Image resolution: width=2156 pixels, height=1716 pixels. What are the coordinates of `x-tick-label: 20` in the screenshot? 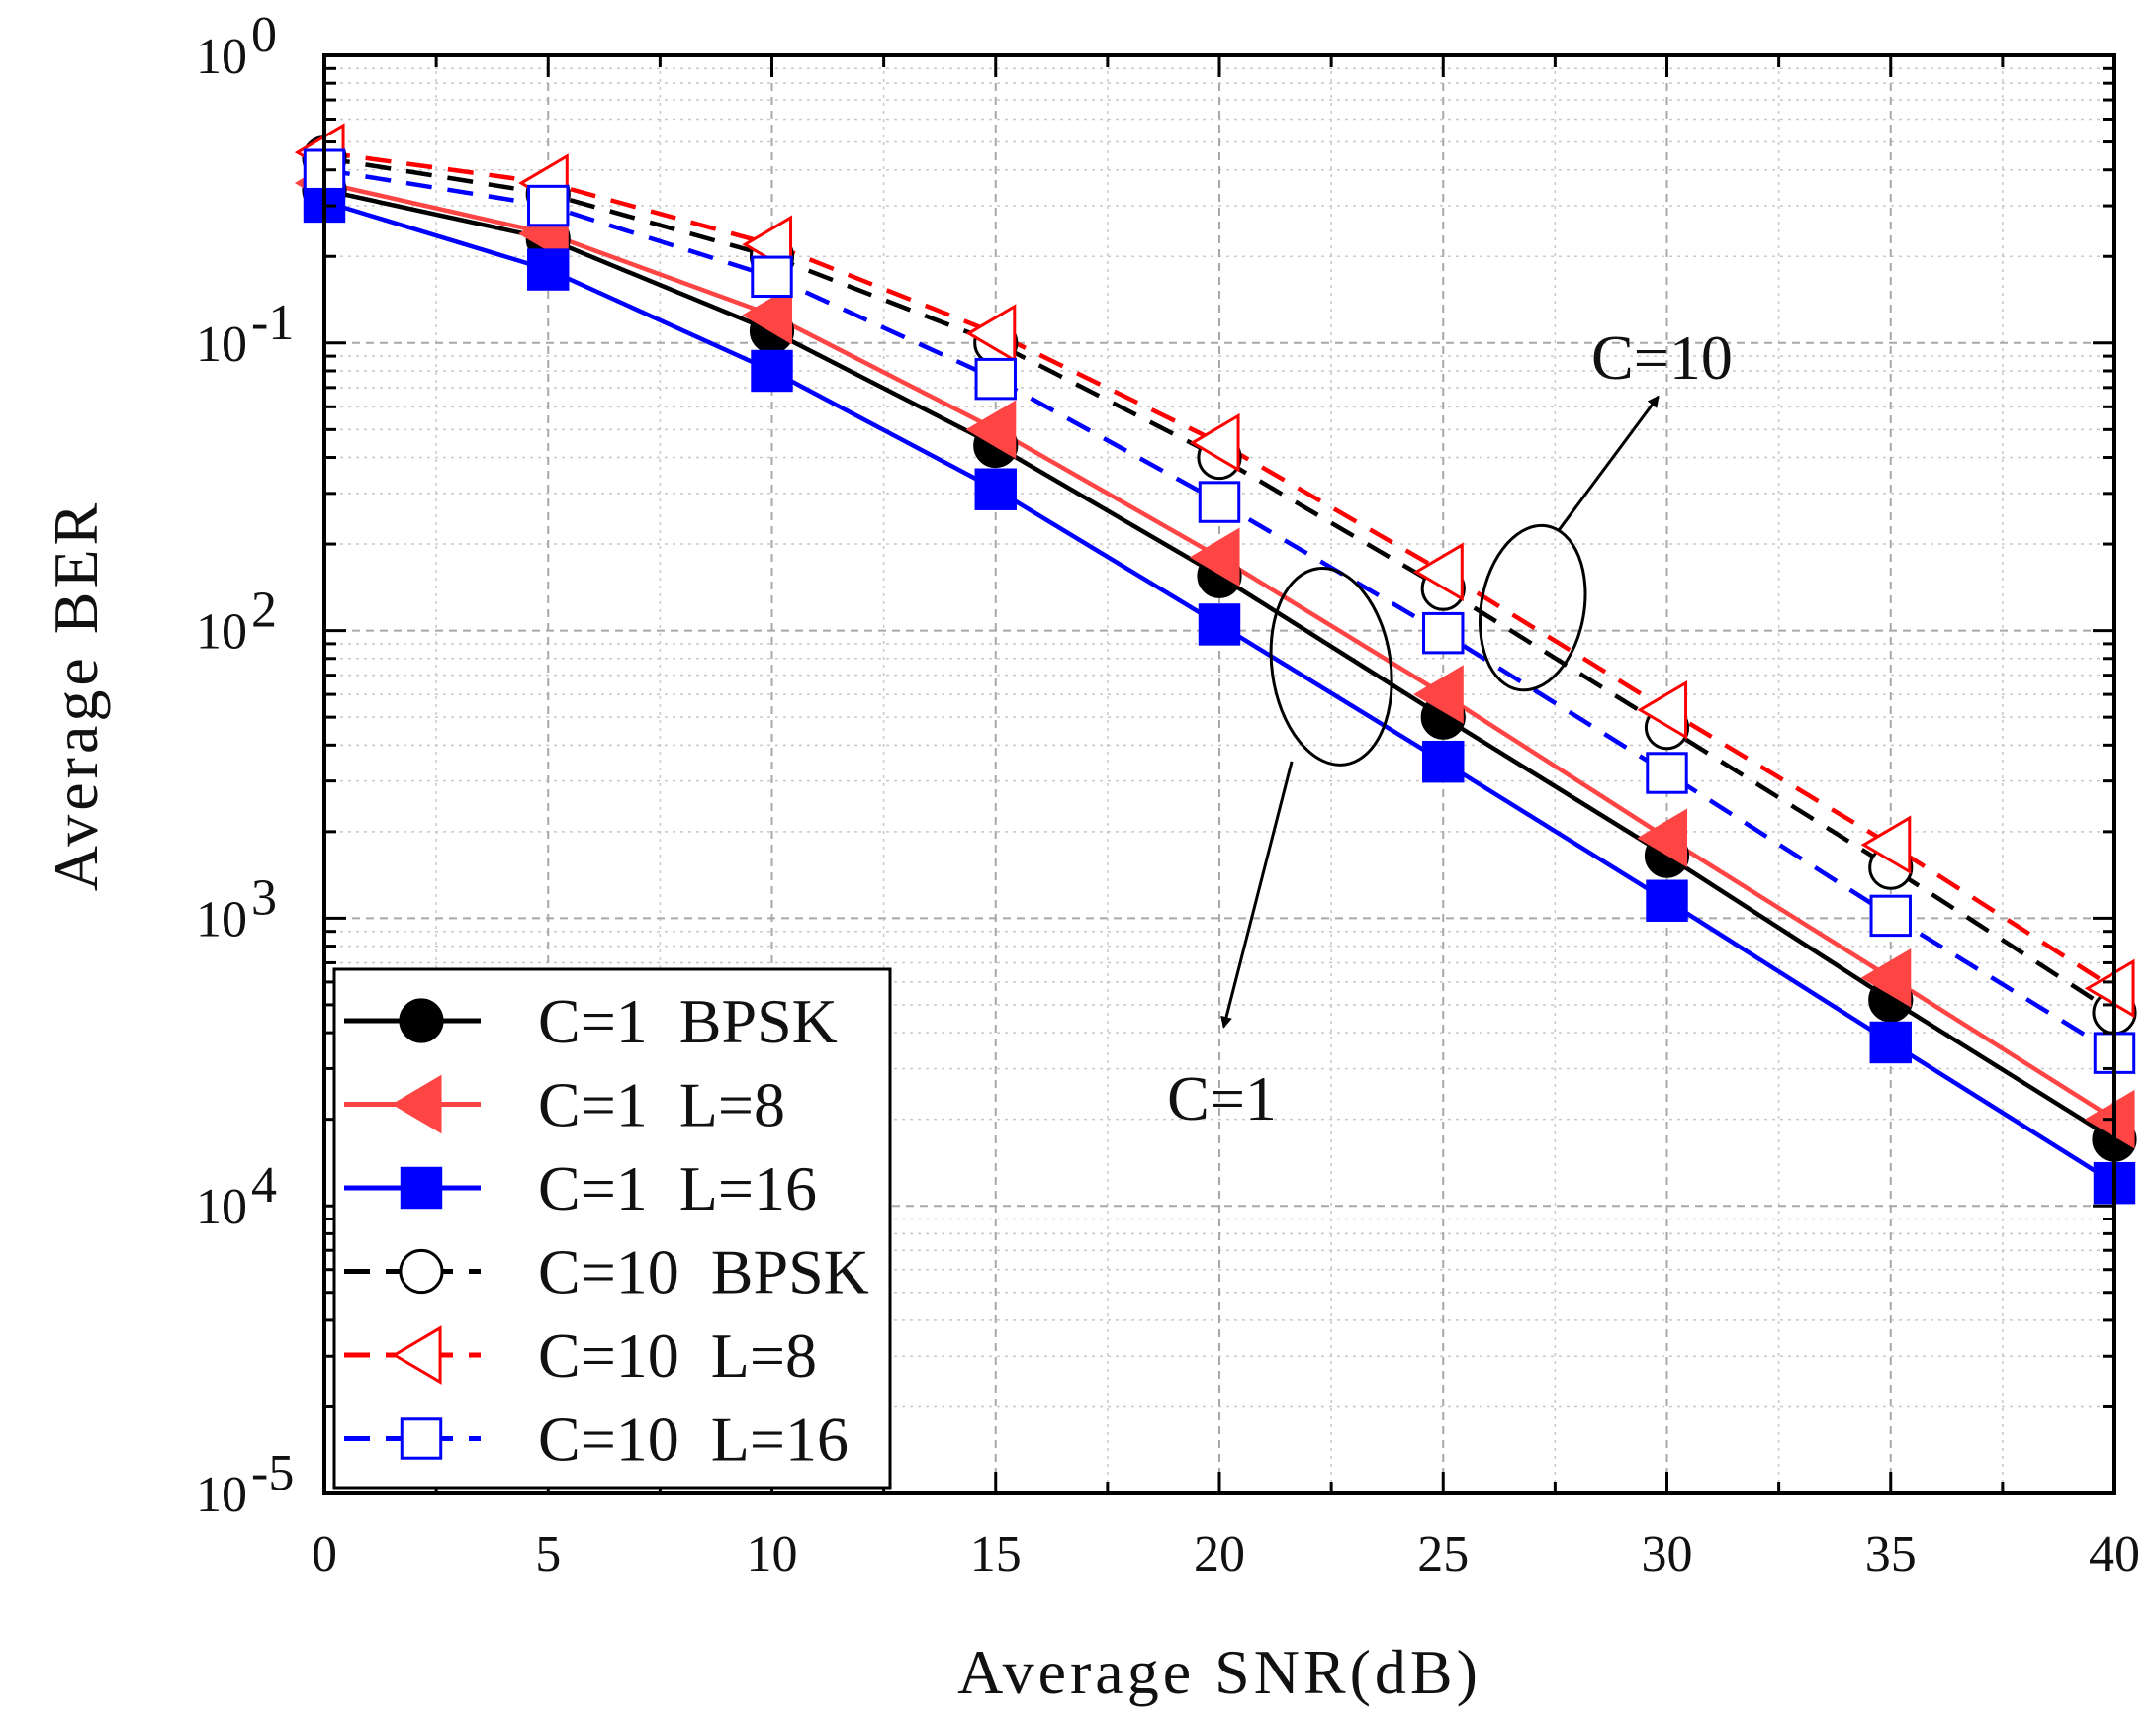 It's located at (1219, 1554).